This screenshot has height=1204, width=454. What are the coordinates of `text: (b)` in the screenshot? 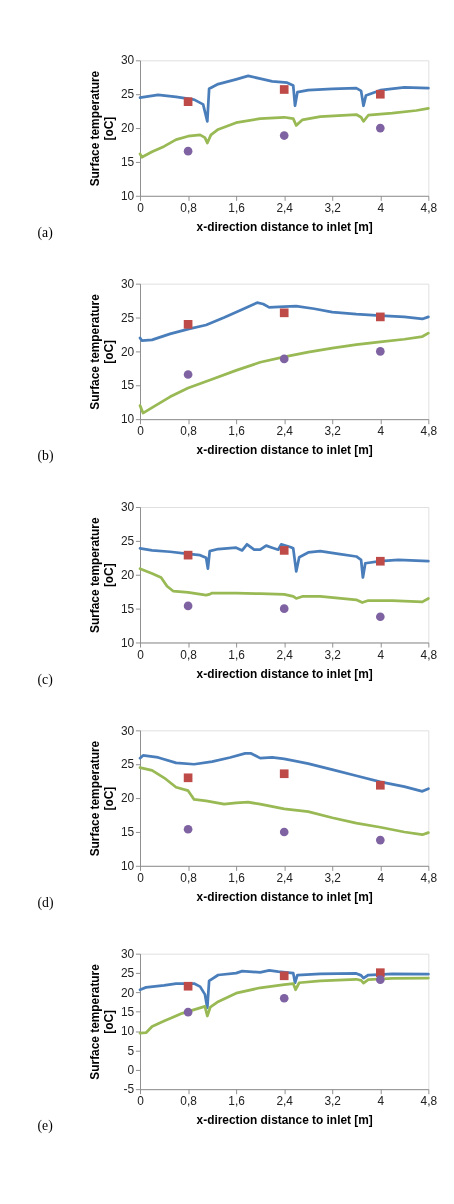 It's located at (45, 456).